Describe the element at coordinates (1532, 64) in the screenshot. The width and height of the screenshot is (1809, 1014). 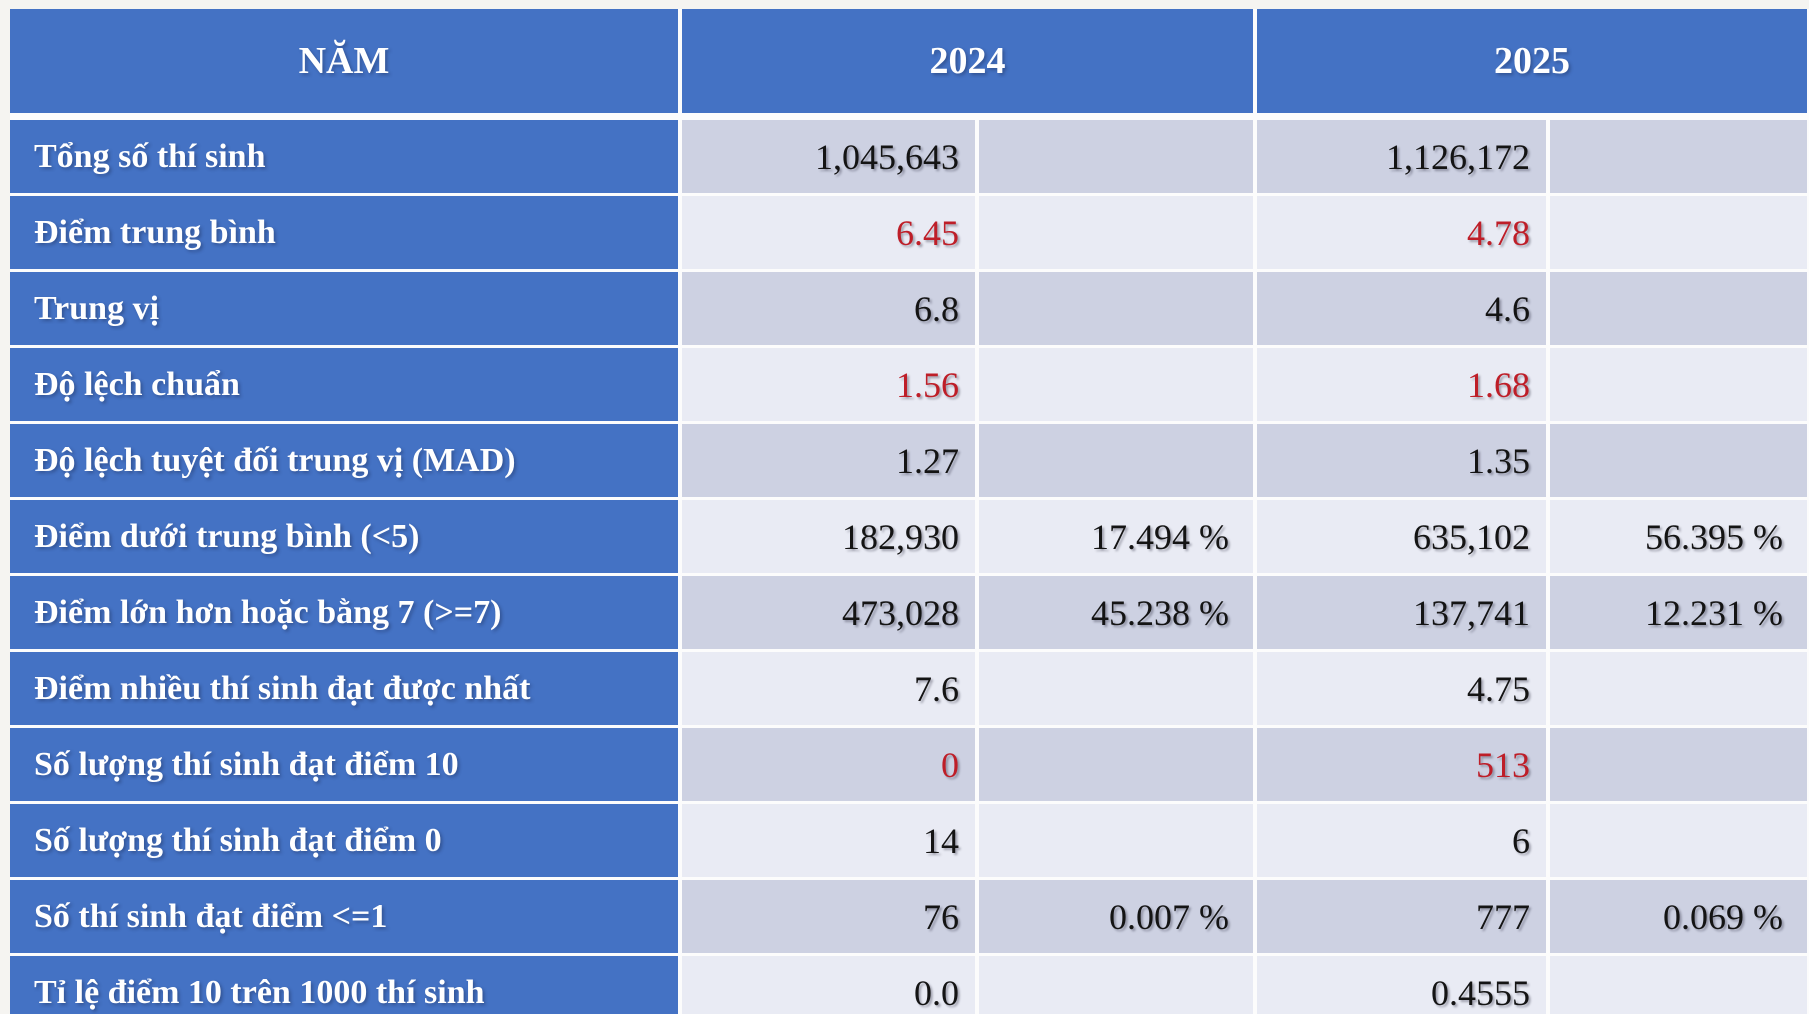
I see `header-cell-2025: 2025` at that location.